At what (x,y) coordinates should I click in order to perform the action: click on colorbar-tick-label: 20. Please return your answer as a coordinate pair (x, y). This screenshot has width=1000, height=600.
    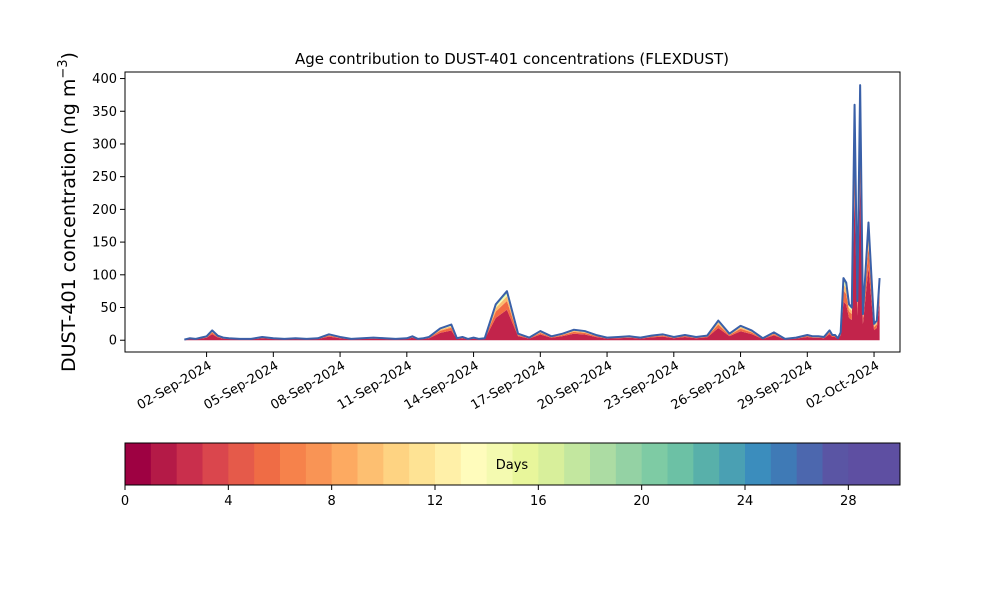
    Looking at the image, I should click on (641, 501).